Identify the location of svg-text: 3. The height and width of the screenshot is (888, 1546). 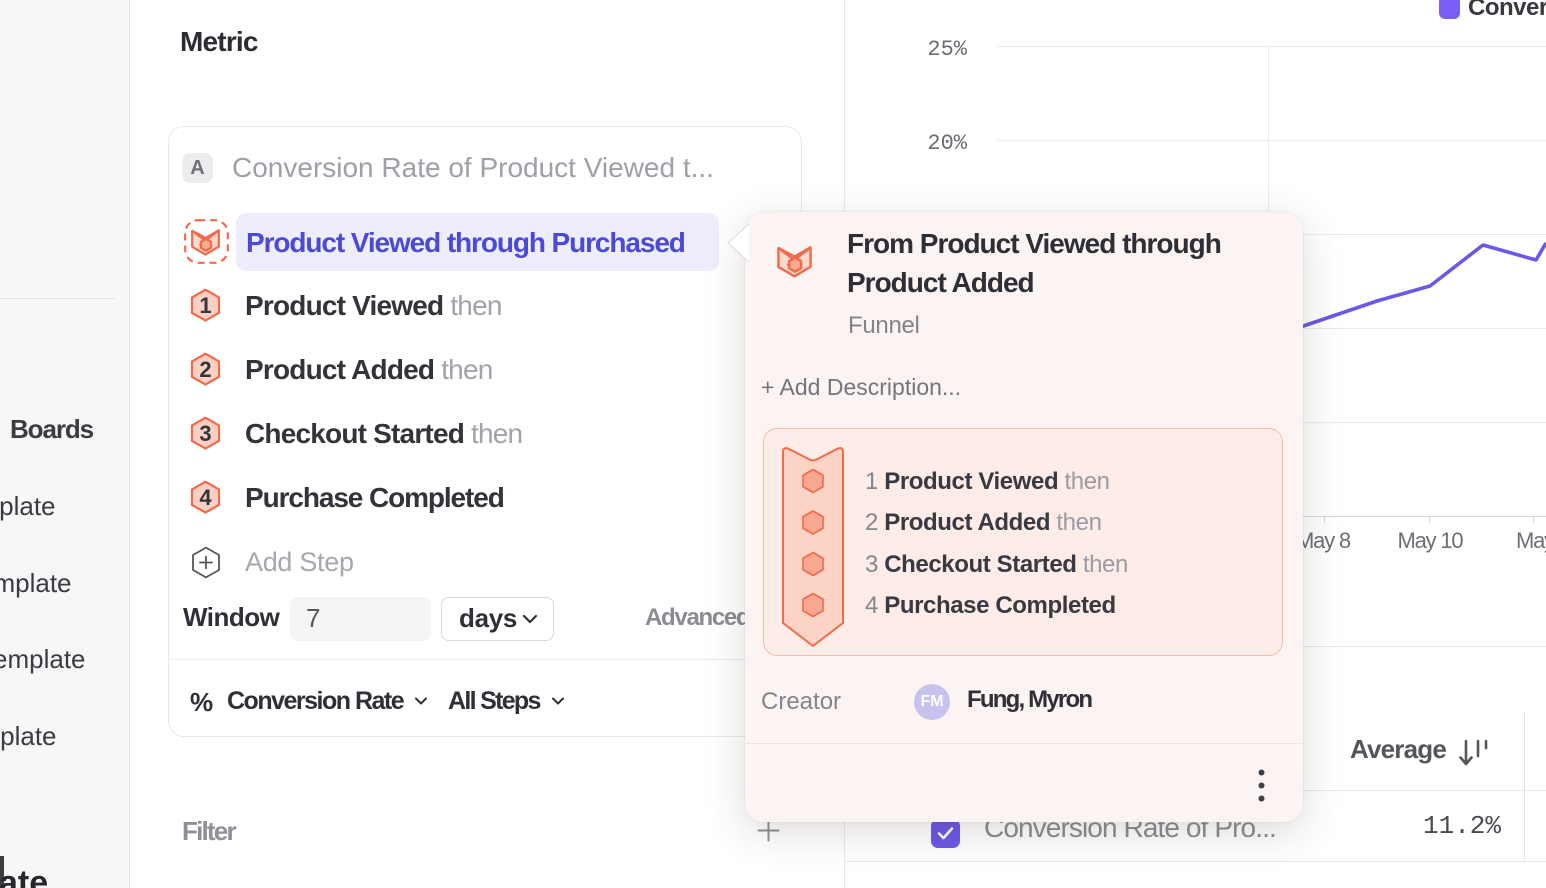
(205, 433).